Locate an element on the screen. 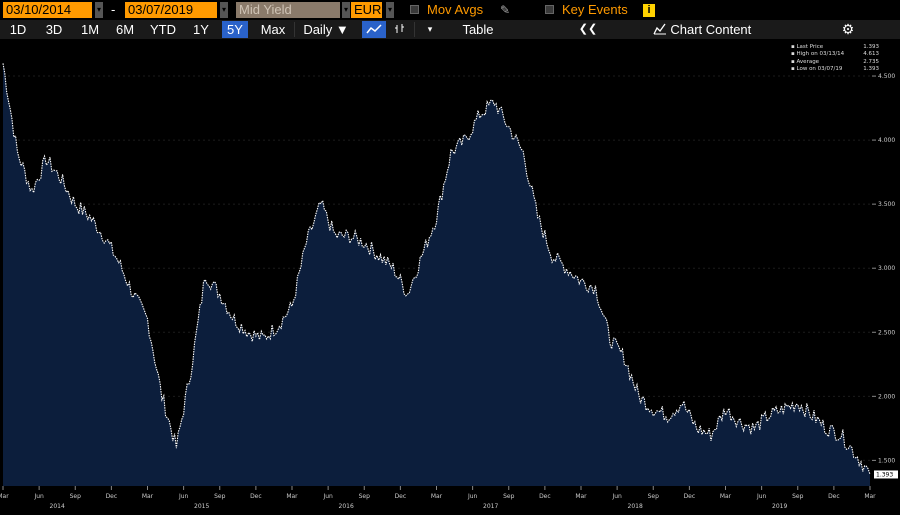  key-events-checkbox is located at coordinates (549, 9).